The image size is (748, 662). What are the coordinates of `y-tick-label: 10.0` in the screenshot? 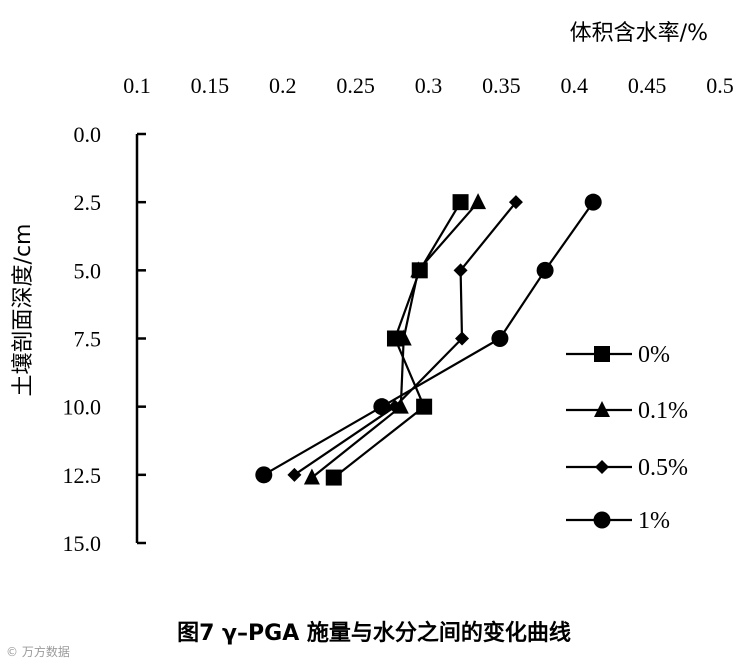 It's located at (82, 407).